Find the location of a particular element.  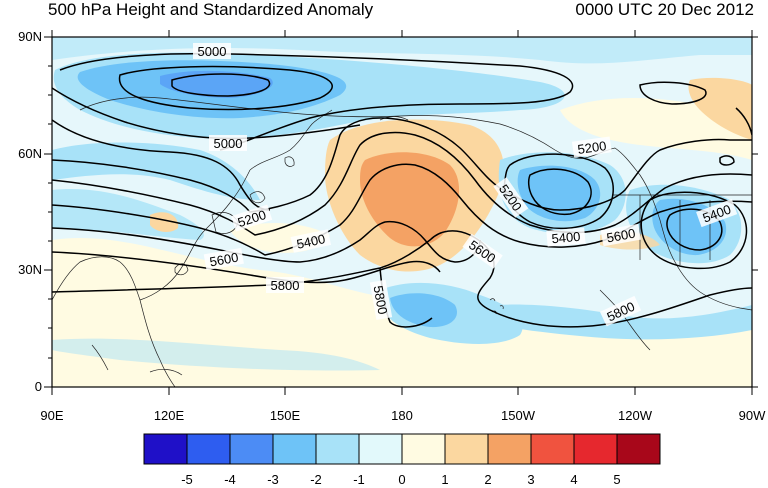

colorbar-label: -2 is located at coordinates (316, 479).